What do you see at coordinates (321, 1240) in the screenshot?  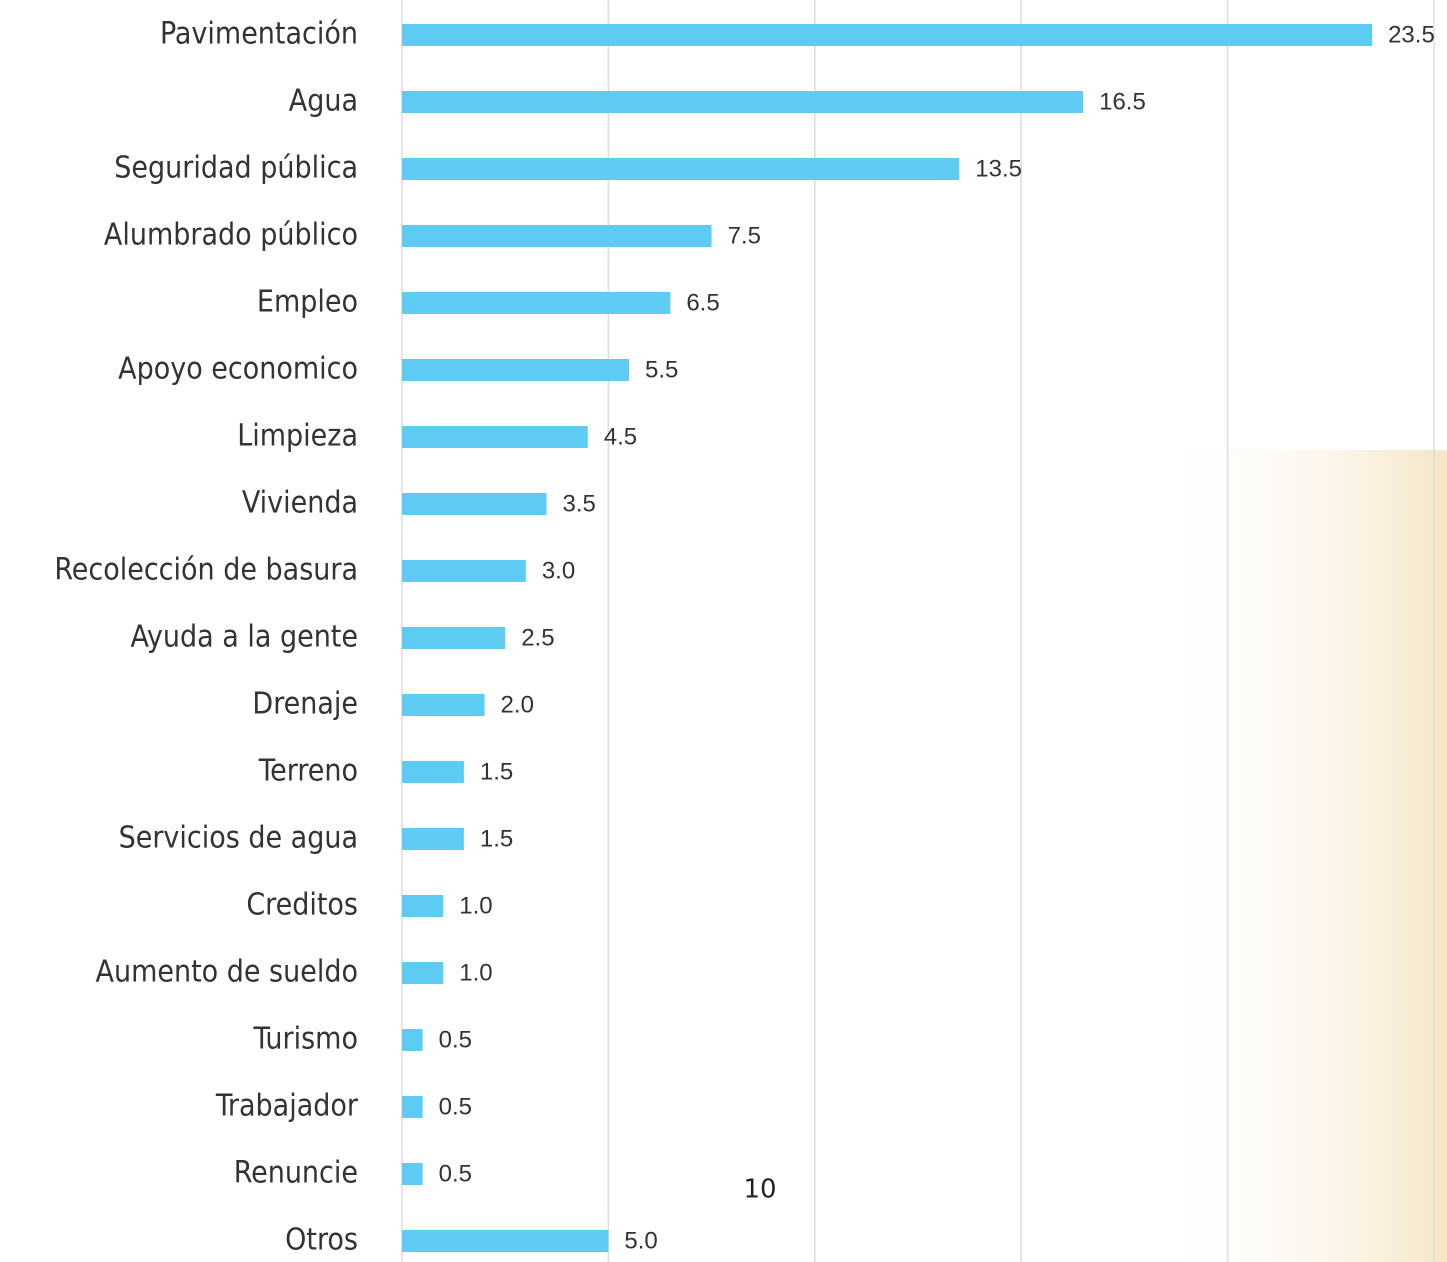 I see `y-tick-label: Otros` at bounding box center [321, 1240].